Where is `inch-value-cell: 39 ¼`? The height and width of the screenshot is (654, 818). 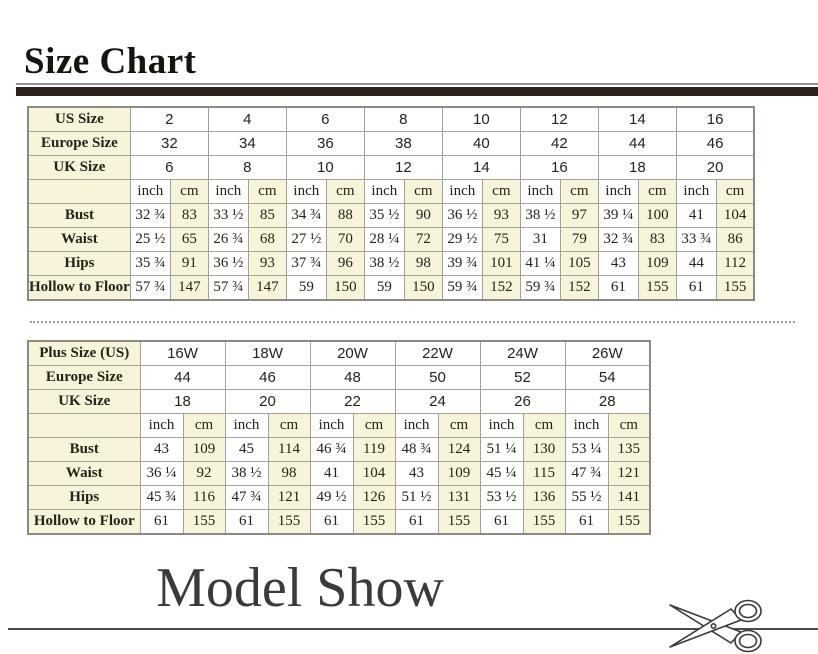
inch-value-cell: 39 ¼ is located at coordinates (618, 215).